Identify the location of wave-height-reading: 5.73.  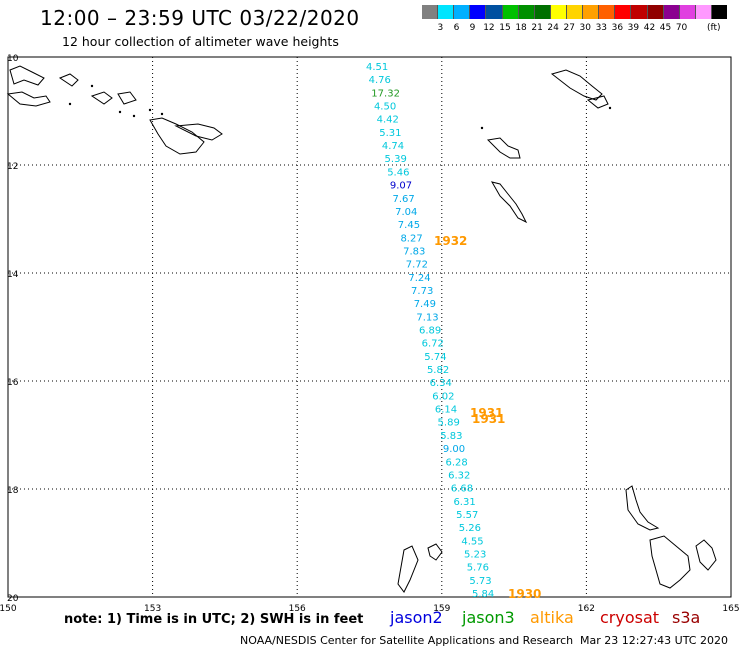
(480, 581).